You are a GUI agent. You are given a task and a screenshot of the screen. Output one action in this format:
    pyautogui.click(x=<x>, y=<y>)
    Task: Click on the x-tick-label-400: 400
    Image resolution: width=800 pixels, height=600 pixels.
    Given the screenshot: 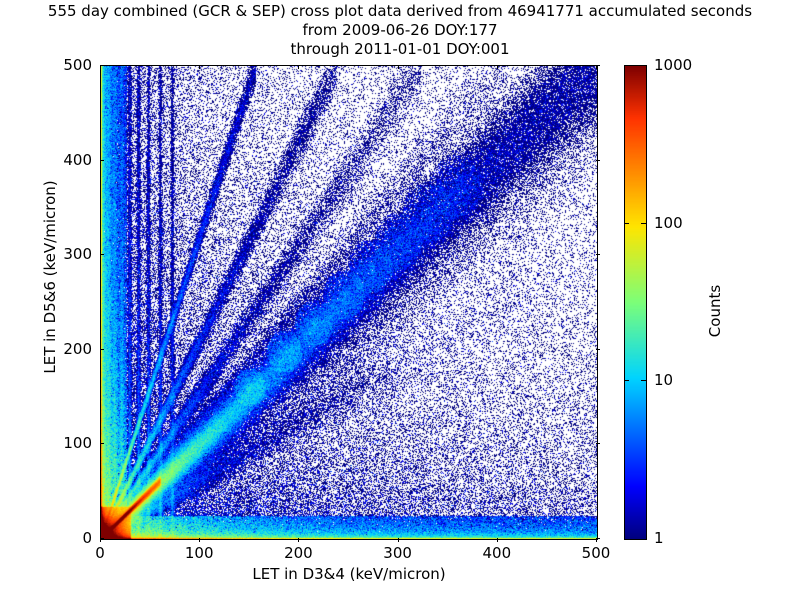 What is the action you would take?
    pyautogui.click(x=497, y=553)
    